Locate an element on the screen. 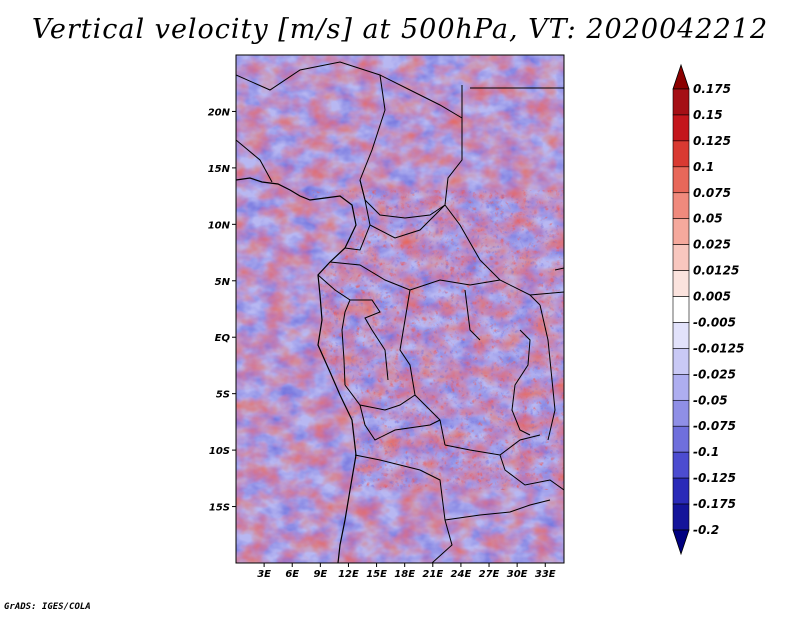 Image resolution: width=800 pixels, height=618 pixels. lat-tick-label: EQ is located at coordinates (223, 338).